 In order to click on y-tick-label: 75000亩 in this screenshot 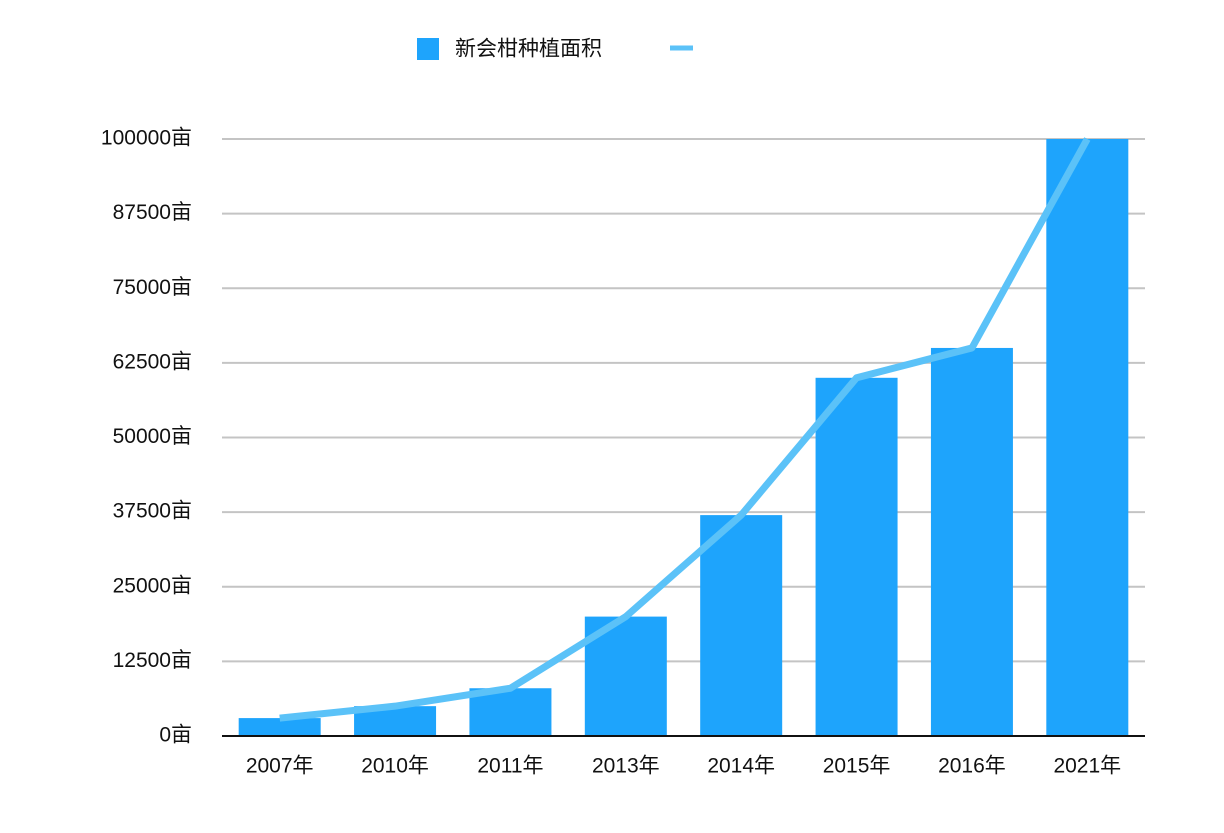, I will do `click(152, 287)`.